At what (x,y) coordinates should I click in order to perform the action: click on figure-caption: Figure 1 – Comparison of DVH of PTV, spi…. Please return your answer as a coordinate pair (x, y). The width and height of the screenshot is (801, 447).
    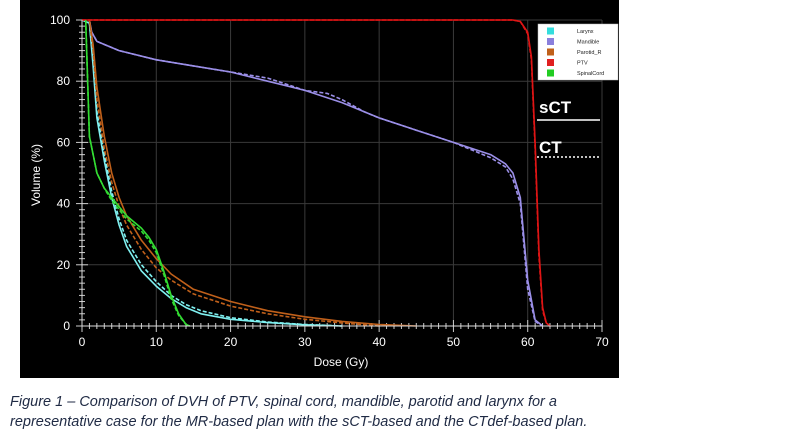
    Looking at the image, I should click on (400, 412).